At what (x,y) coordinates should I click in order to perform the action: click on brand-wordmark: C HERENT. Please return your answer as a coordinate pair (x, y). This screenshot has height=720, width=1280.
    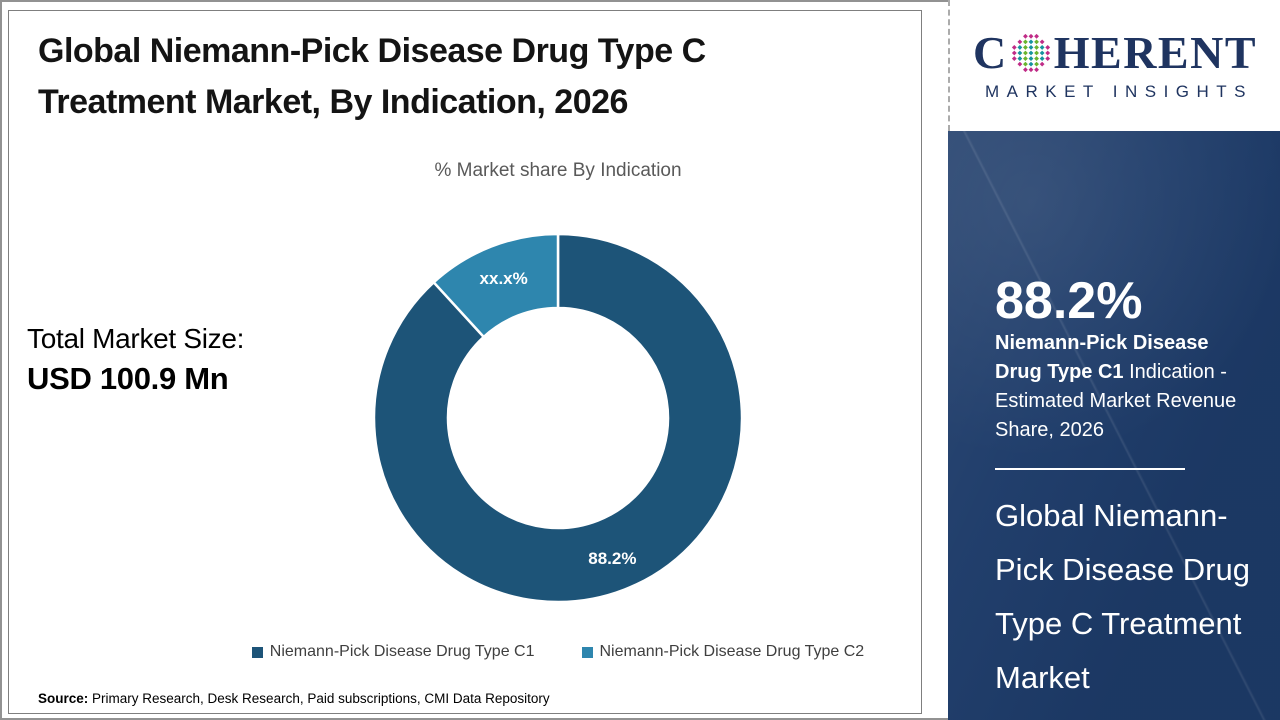
    Looking at the image, I should click on (1115, 52).